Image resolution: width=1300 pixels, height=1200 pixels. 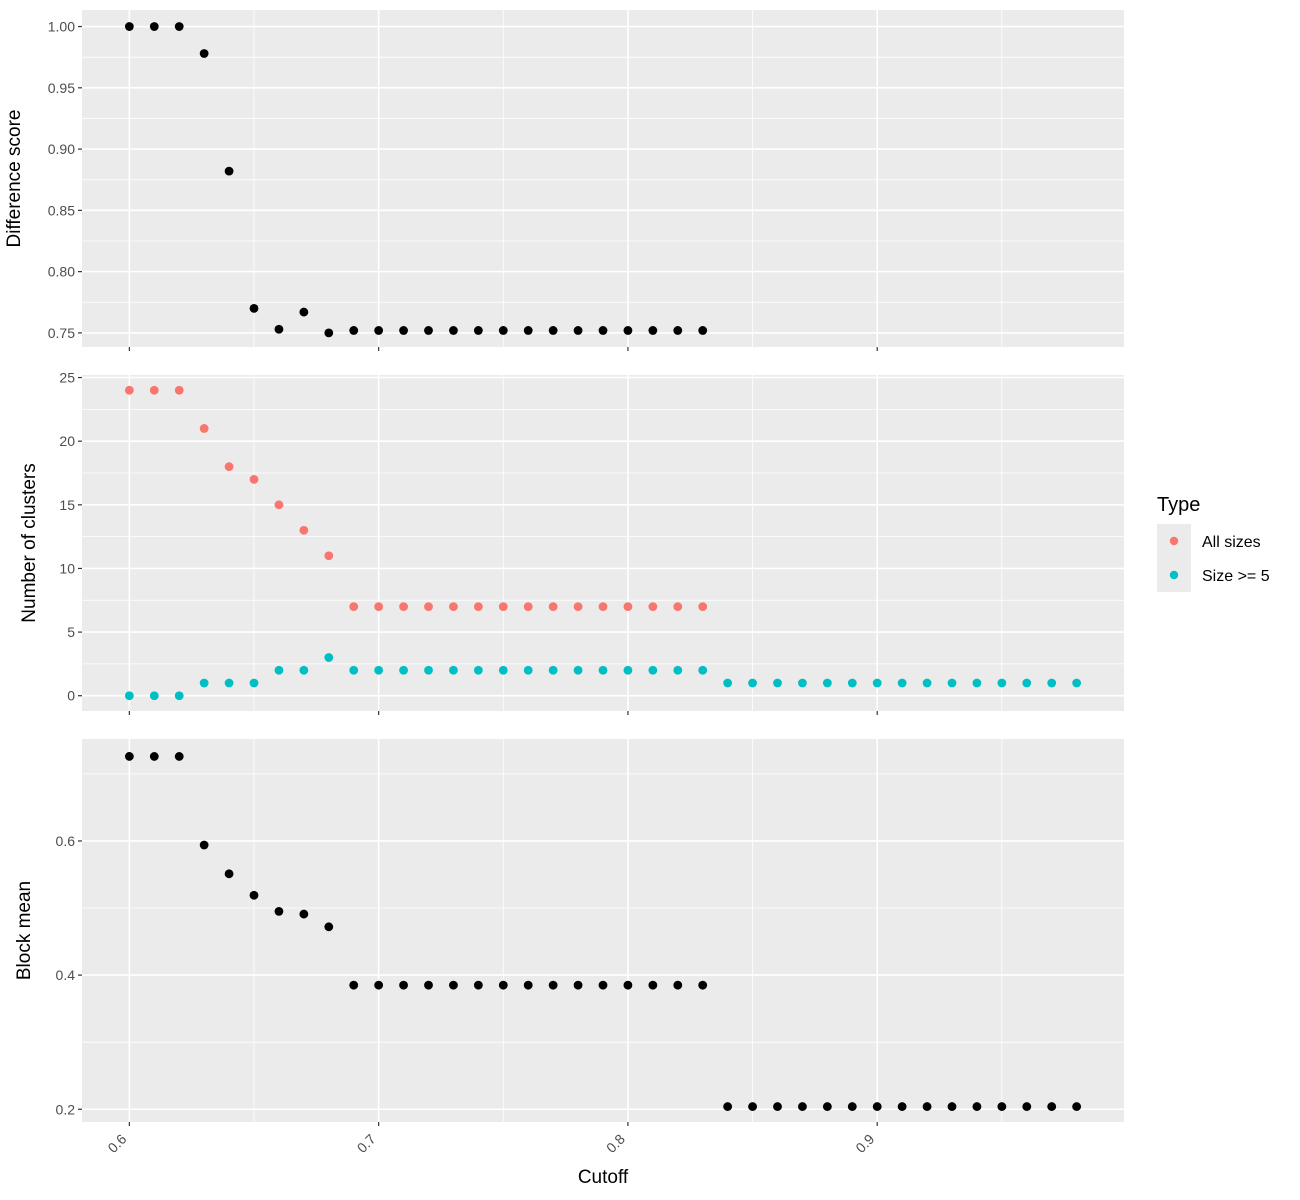 What do you see at coordinates (61, 272) in the screenshot?
I see `y-tick-label: 0.80` at bounding box center [61, 272].